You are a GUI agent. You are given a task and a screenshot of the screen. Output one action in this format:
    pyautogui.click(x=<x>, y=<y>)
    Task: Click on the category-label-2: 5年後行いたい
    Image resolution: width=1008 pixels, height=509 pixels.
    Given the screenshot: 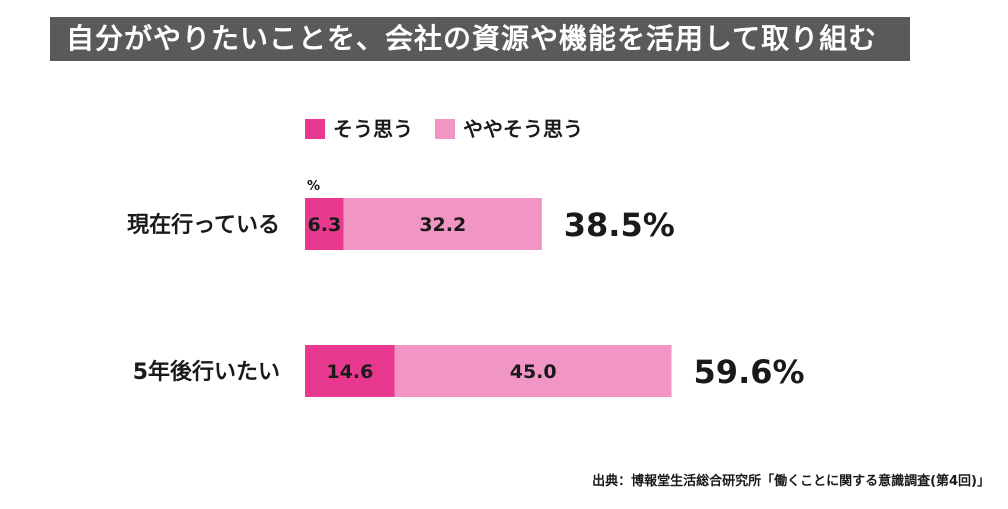 What is the action you would take?
    pyautogui.click(x=206, y=372)
    